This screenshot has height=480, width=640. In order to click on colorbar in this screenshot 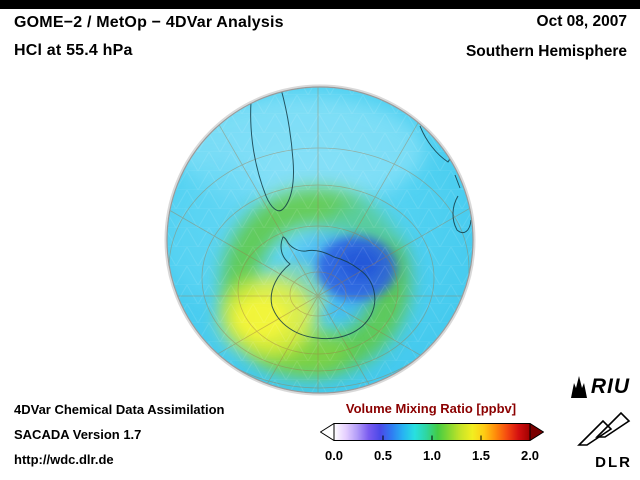, I will do `click(432, 432)`.